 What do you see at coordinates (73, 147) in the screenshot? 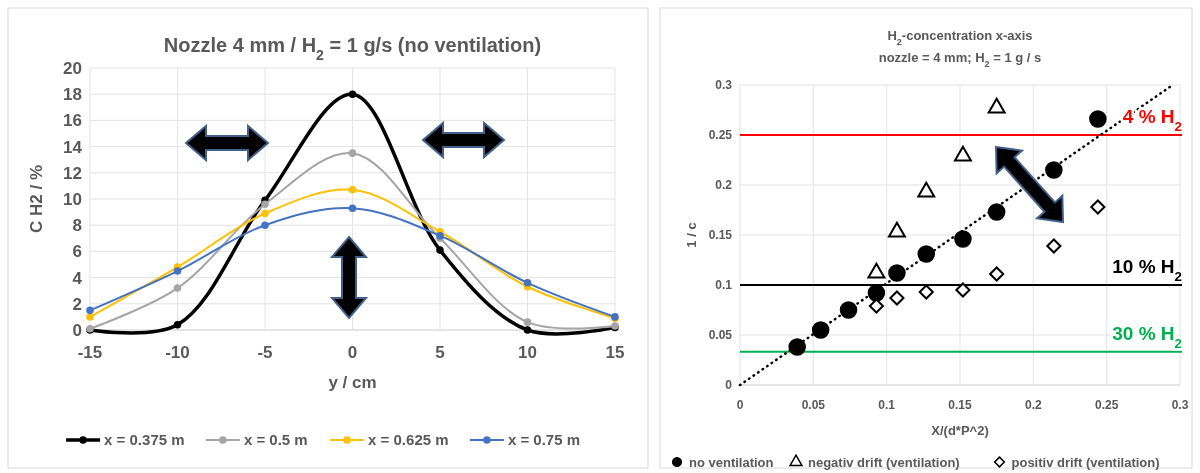
I see `y-tick-label: 14` at bounding box center [73, 147].